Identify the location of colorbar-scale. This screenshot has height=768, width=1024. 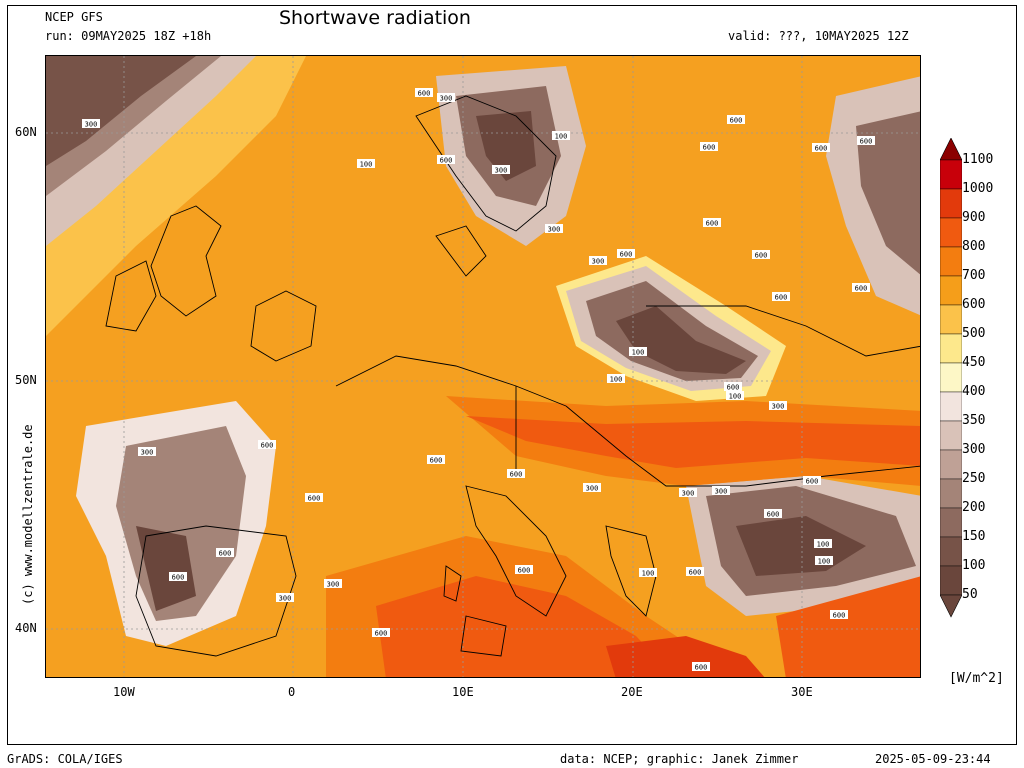
(951, 378).